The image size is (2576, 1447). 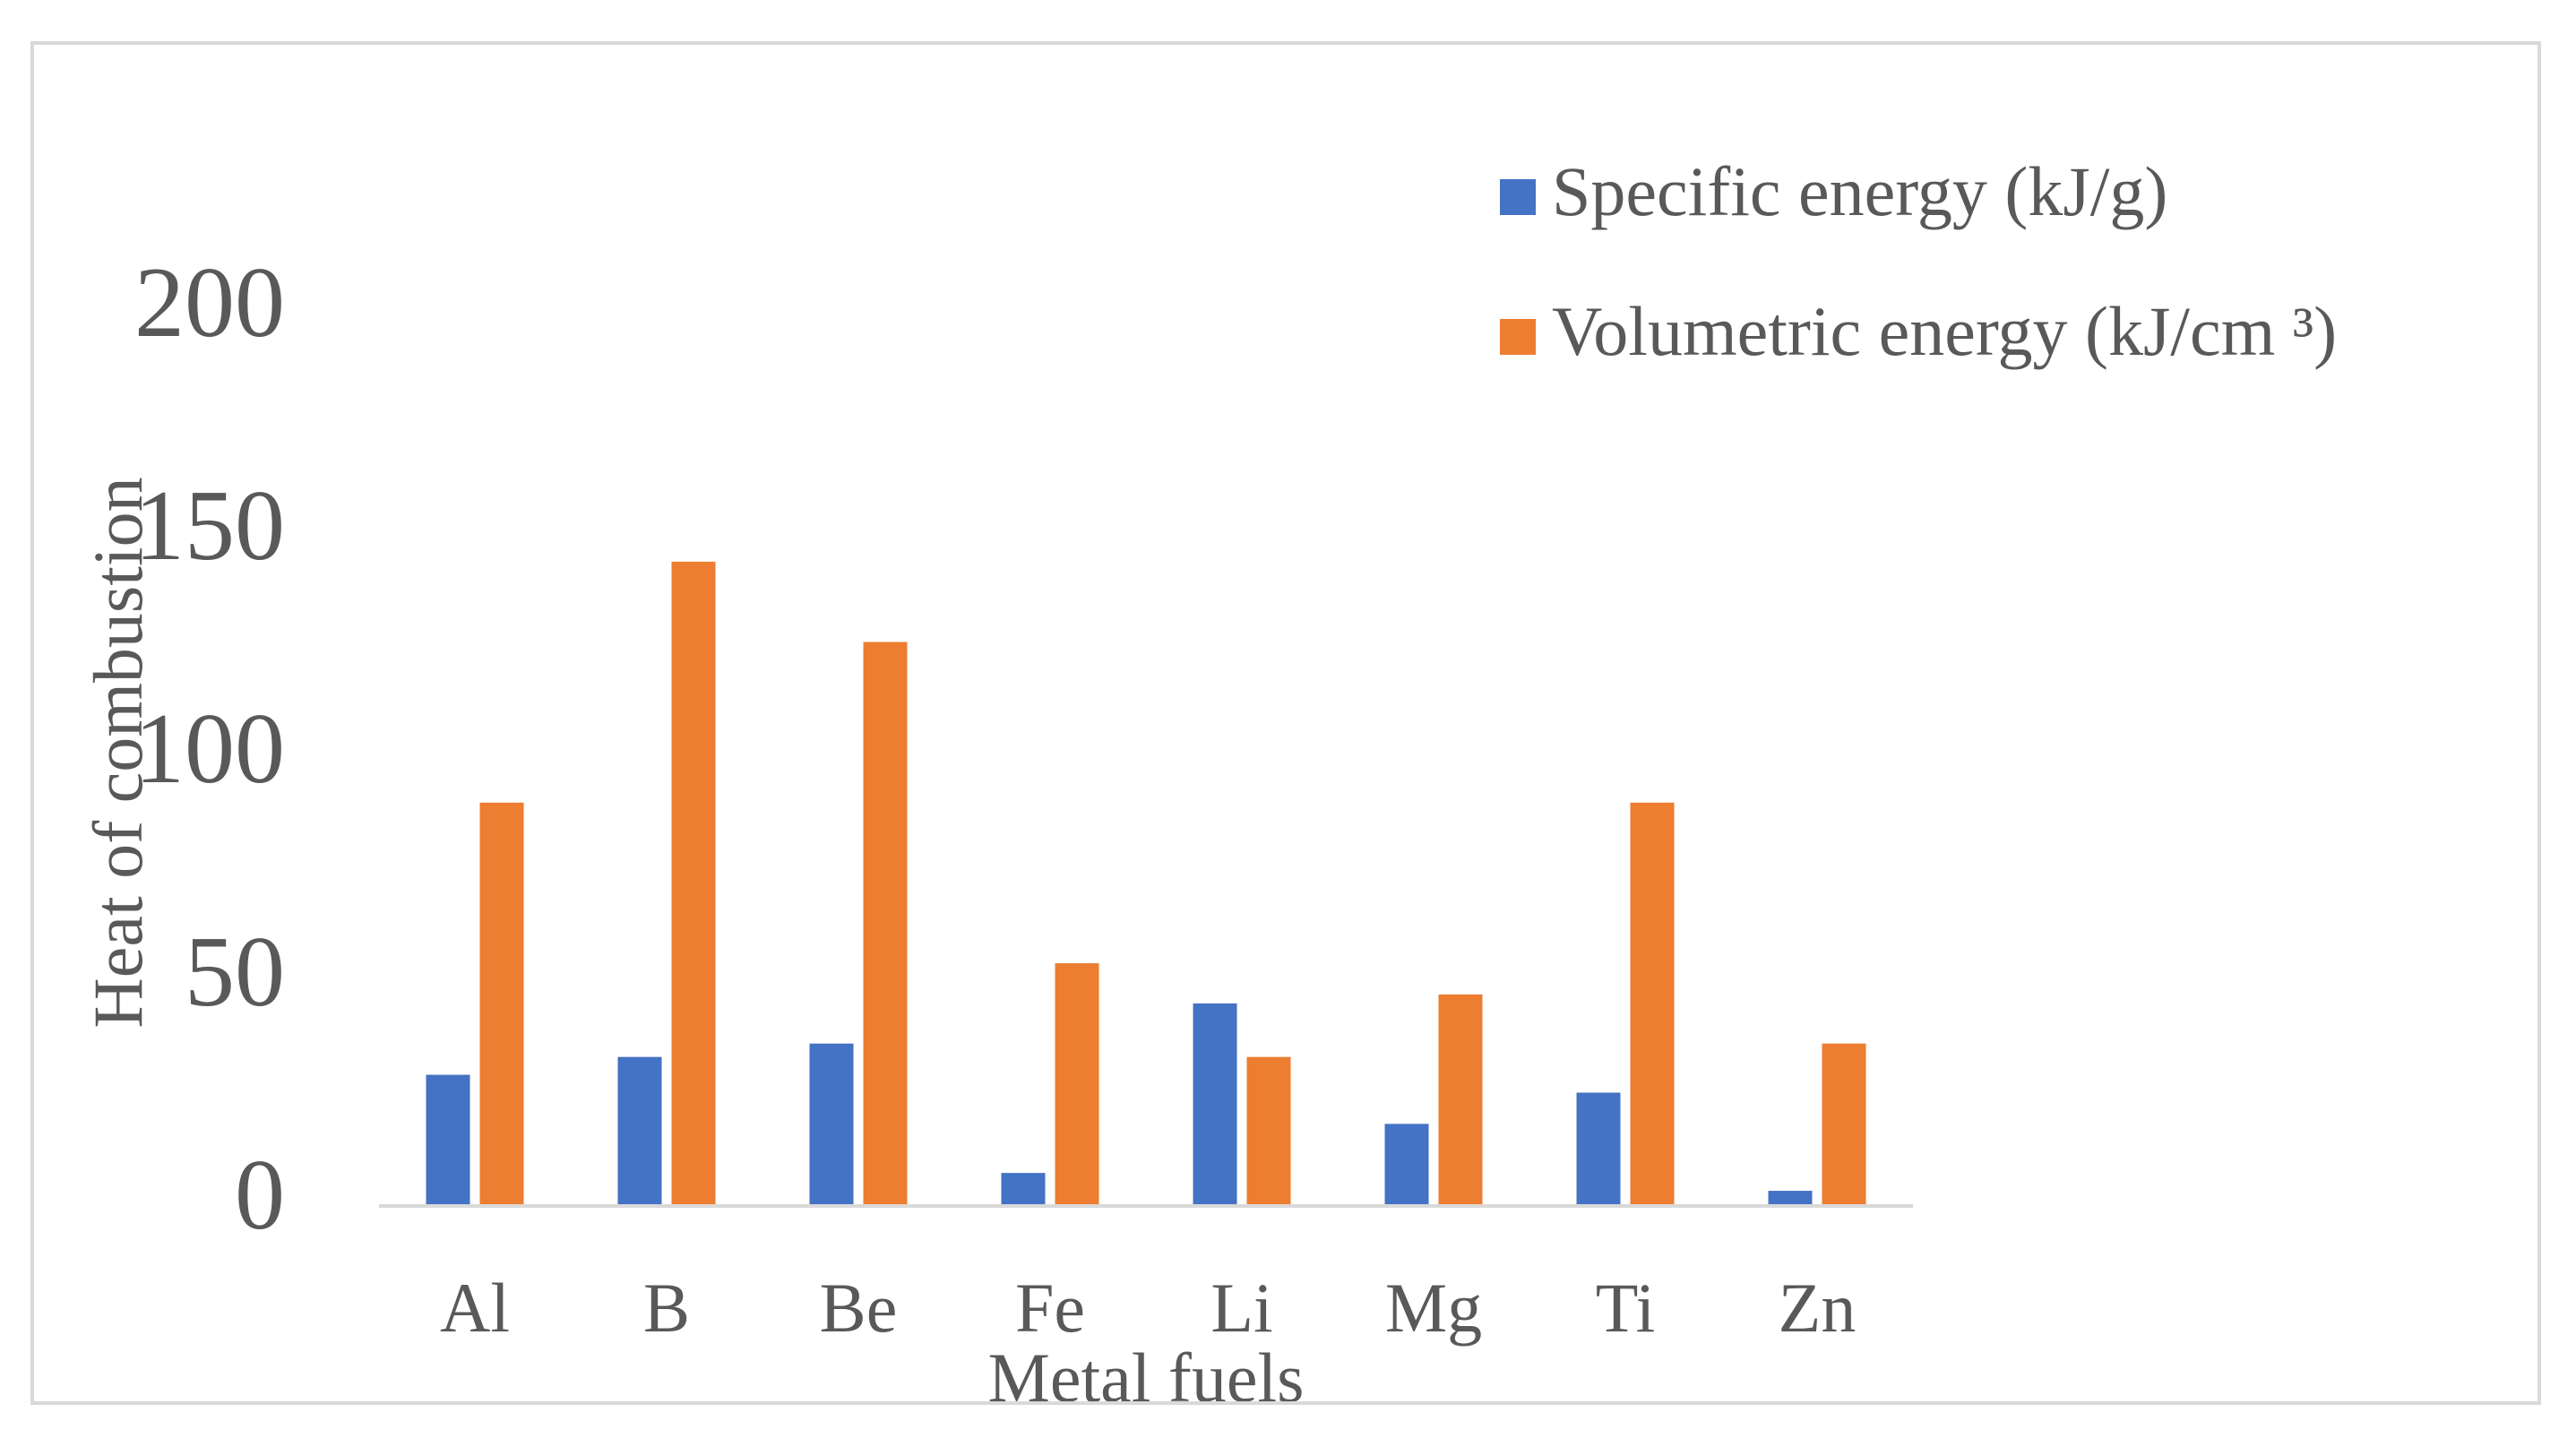 What do you see at coordinates (1148, 1308) in the screenshot?
I see `x-axis-ticks: Al B Be Fe Li Mg Ti Zn` at bounding box center [1148, 1308].